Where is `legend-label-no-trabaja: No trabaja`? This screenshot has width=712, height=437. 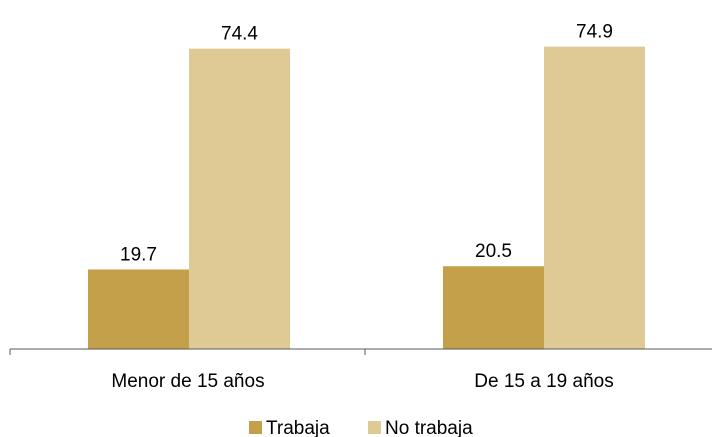
legend-label-no-trabaja: No trabaja is located at coordinates (429, 427).